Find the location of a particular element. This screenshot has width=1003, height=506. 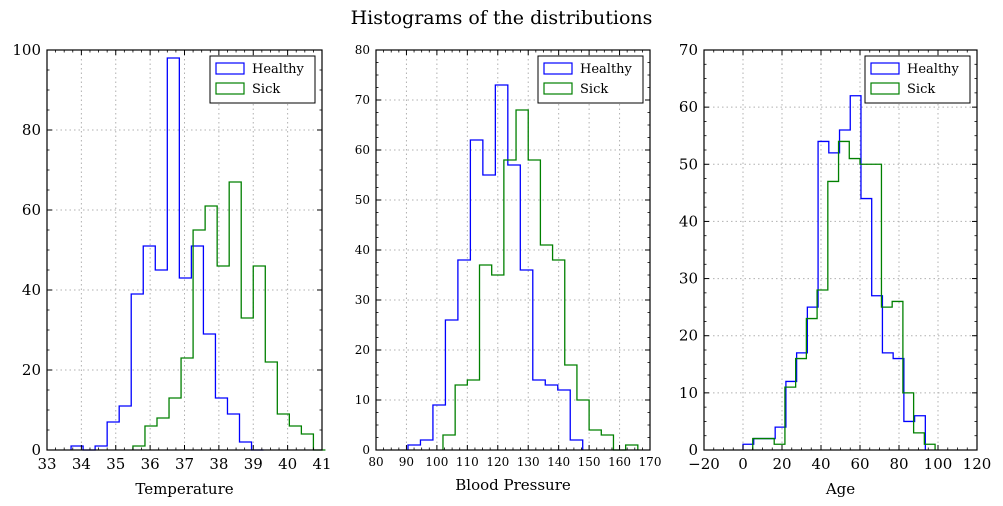

x-tick-label: 170 is located at coordinates (650, 462).